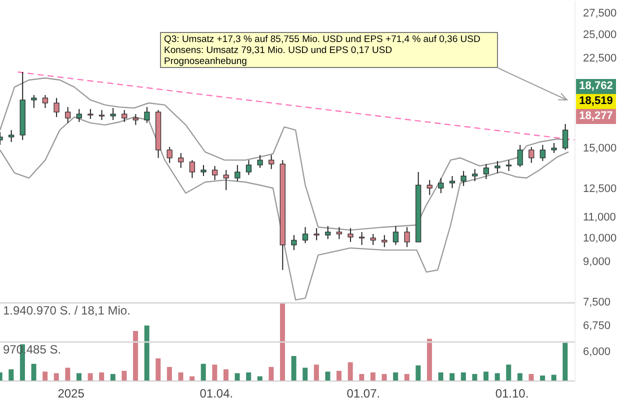  I want to click on x-tick-label: 01.07., so click(363, 392).